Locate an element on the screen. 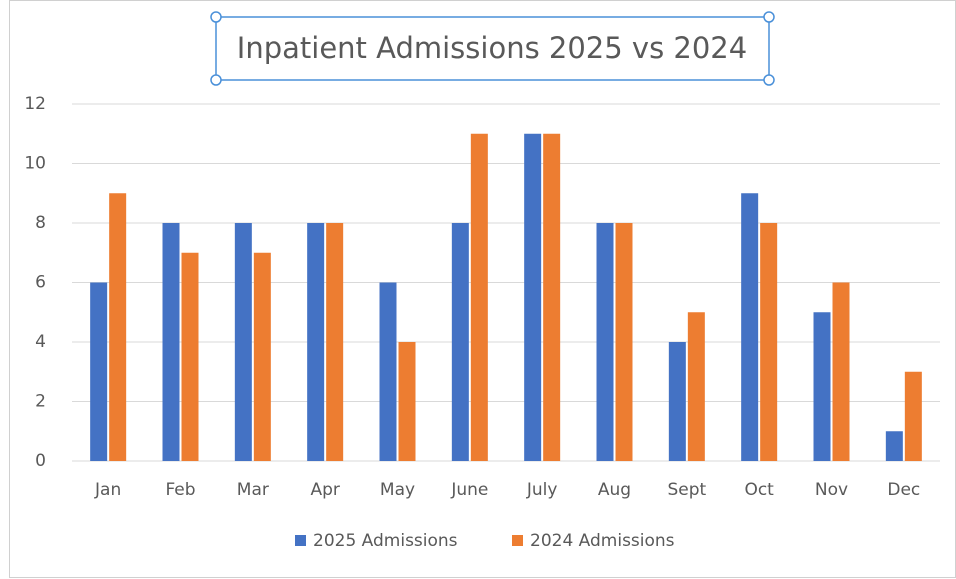 This screenshot has height=579, width=956. title-selection-box is located at coordinates (492, 48).